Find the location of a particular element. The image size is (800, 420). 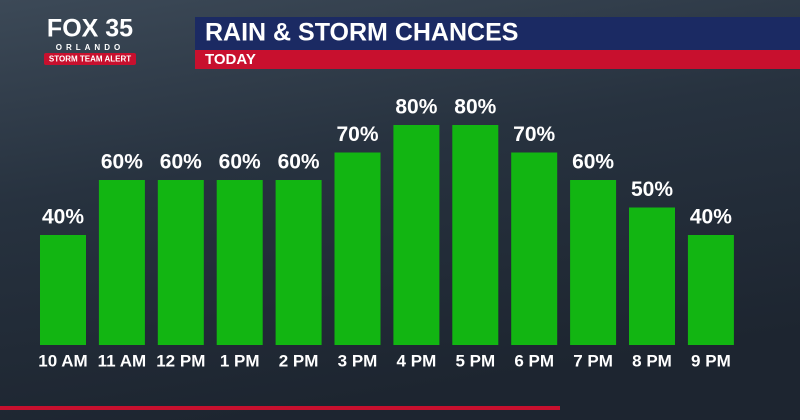

x-tick-label: 4 PM is located at coordinates (417, 360).